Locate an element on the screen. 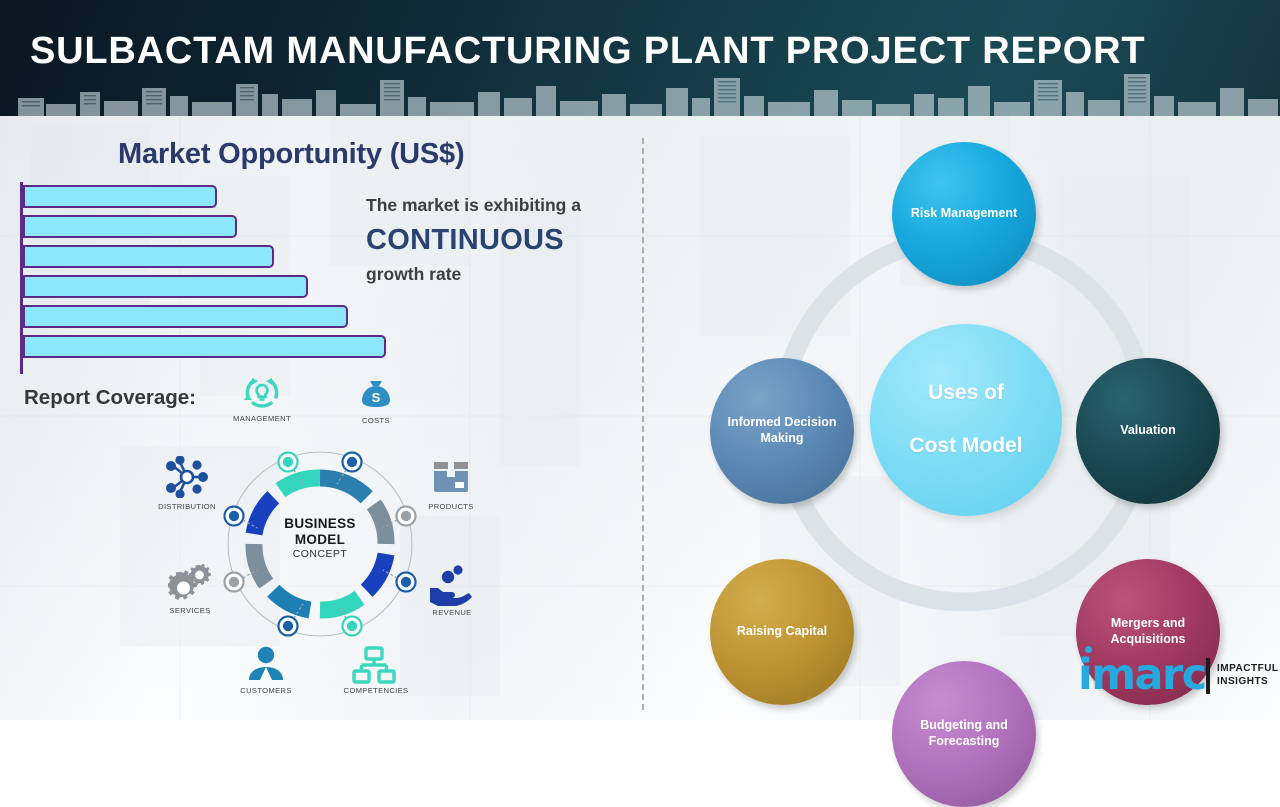 The image size is (1280, 807). city-skyline-icon is located at coordinates (648, 95).